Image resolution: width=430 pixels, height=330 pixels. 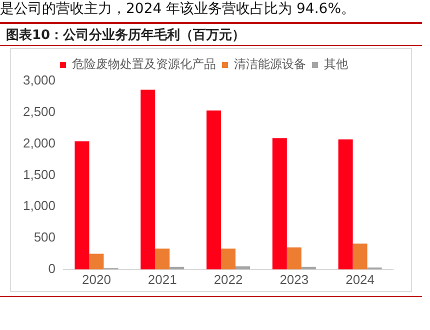 What do you see at coordinates (39, 111) in the screenshot?
I see `y-tick-label: 2,500` at bounding box center [39, 111].